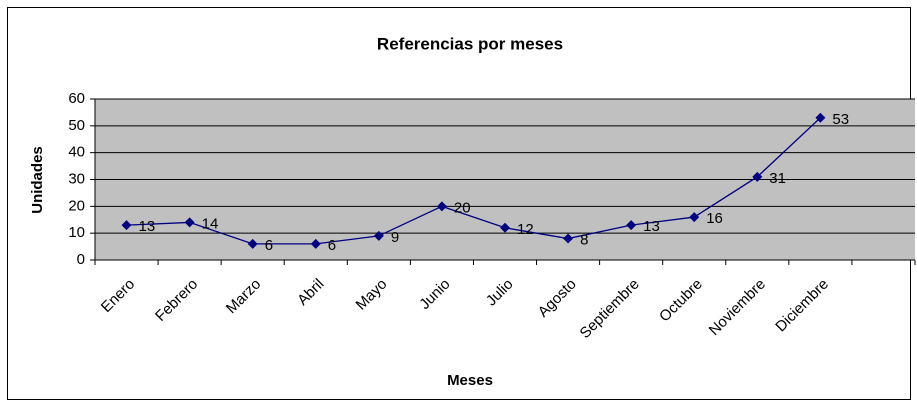 The height and width of the screenshot is (403, 917). Describe the element at coordinates (462, 207) in the screenshot. I see `data-label: 20` at that location.